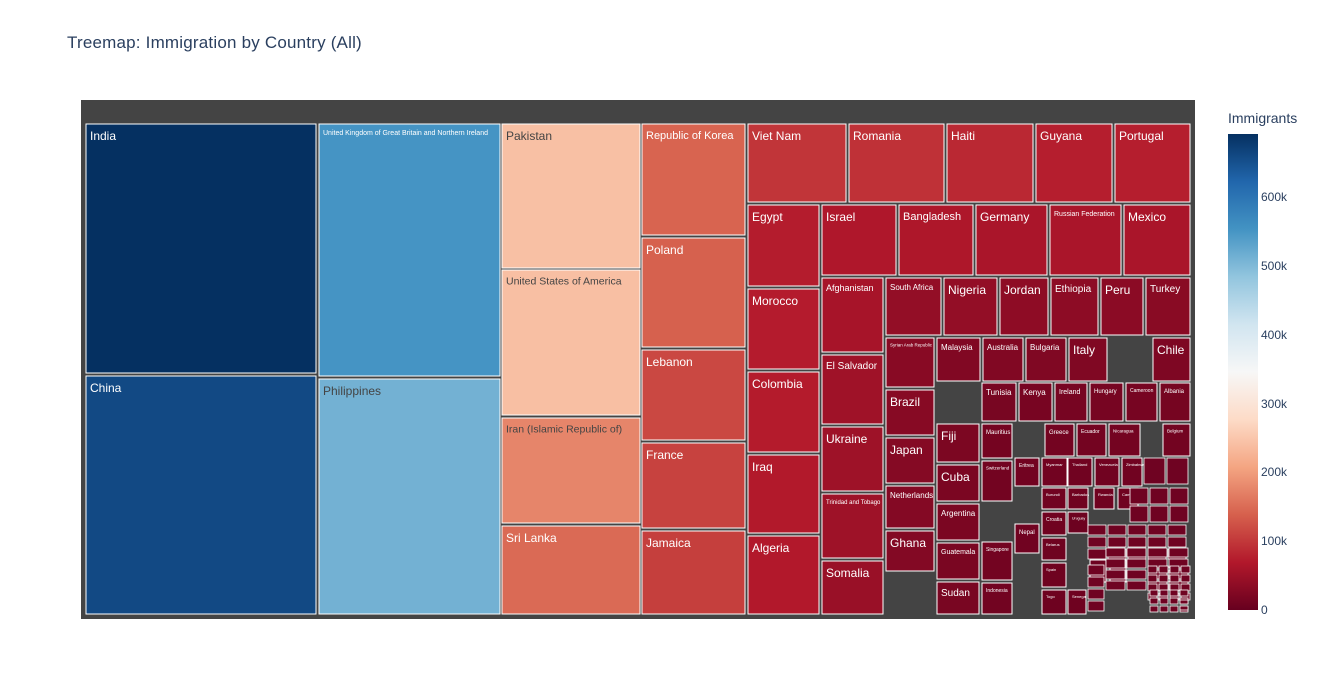 This screenshot has height=700, width=1333. Describe the element at coordinates (997, 441) in the screenshot. I see `treemap-tile: Mauritius` at that location.